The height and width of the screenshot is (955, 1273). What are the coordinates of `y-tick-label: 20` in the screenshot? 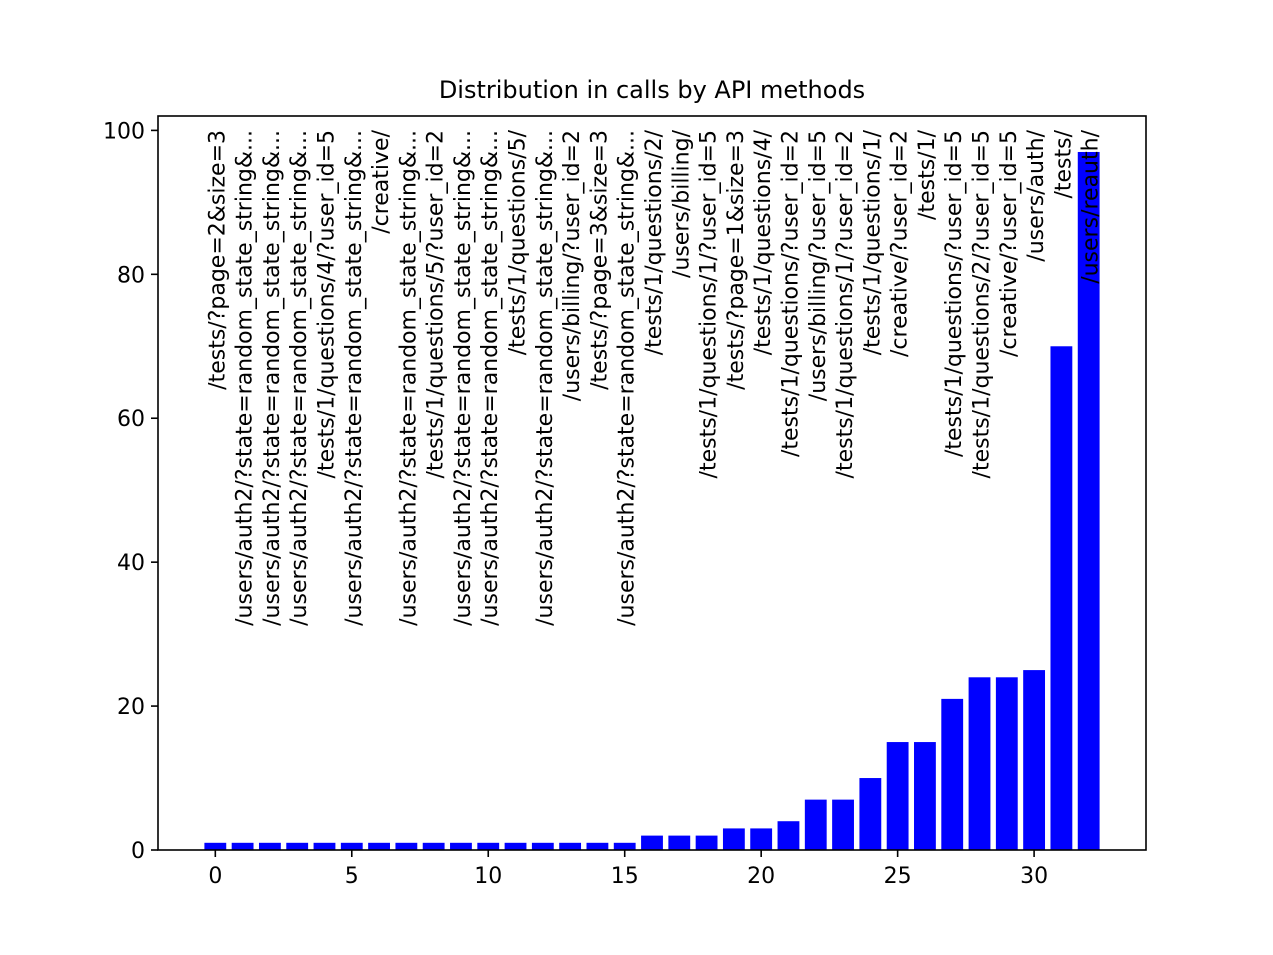 It's located at (131, 707).